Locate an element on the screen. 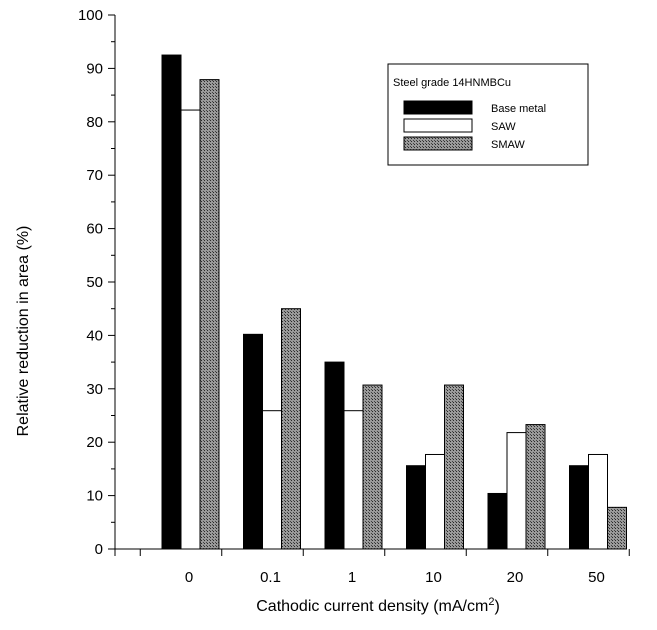  y-tick-label: 90 is located at coordinates (94, 68).